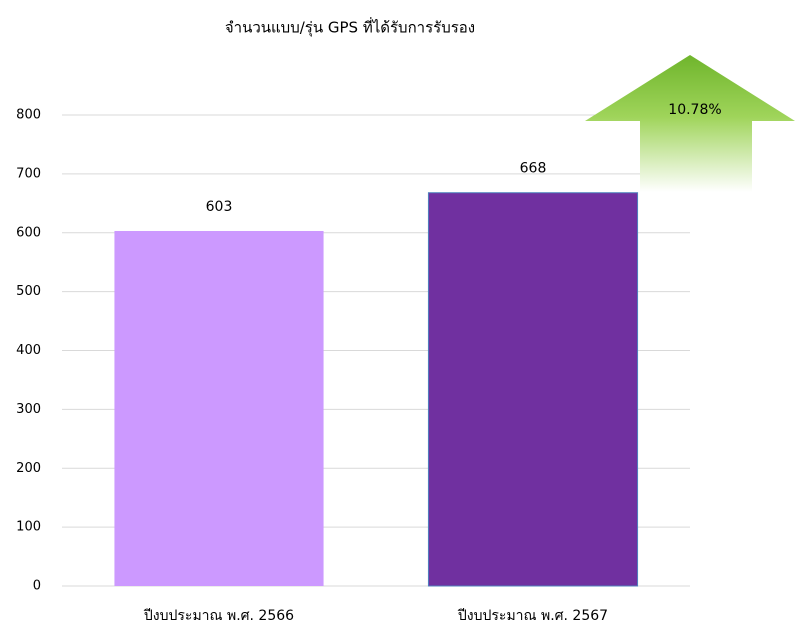 The width and height of the screenshot is (795, 625). I want to click on x-tick-label: ปีงบประมาณ พ.ศ. 2567, so click(532, 616).